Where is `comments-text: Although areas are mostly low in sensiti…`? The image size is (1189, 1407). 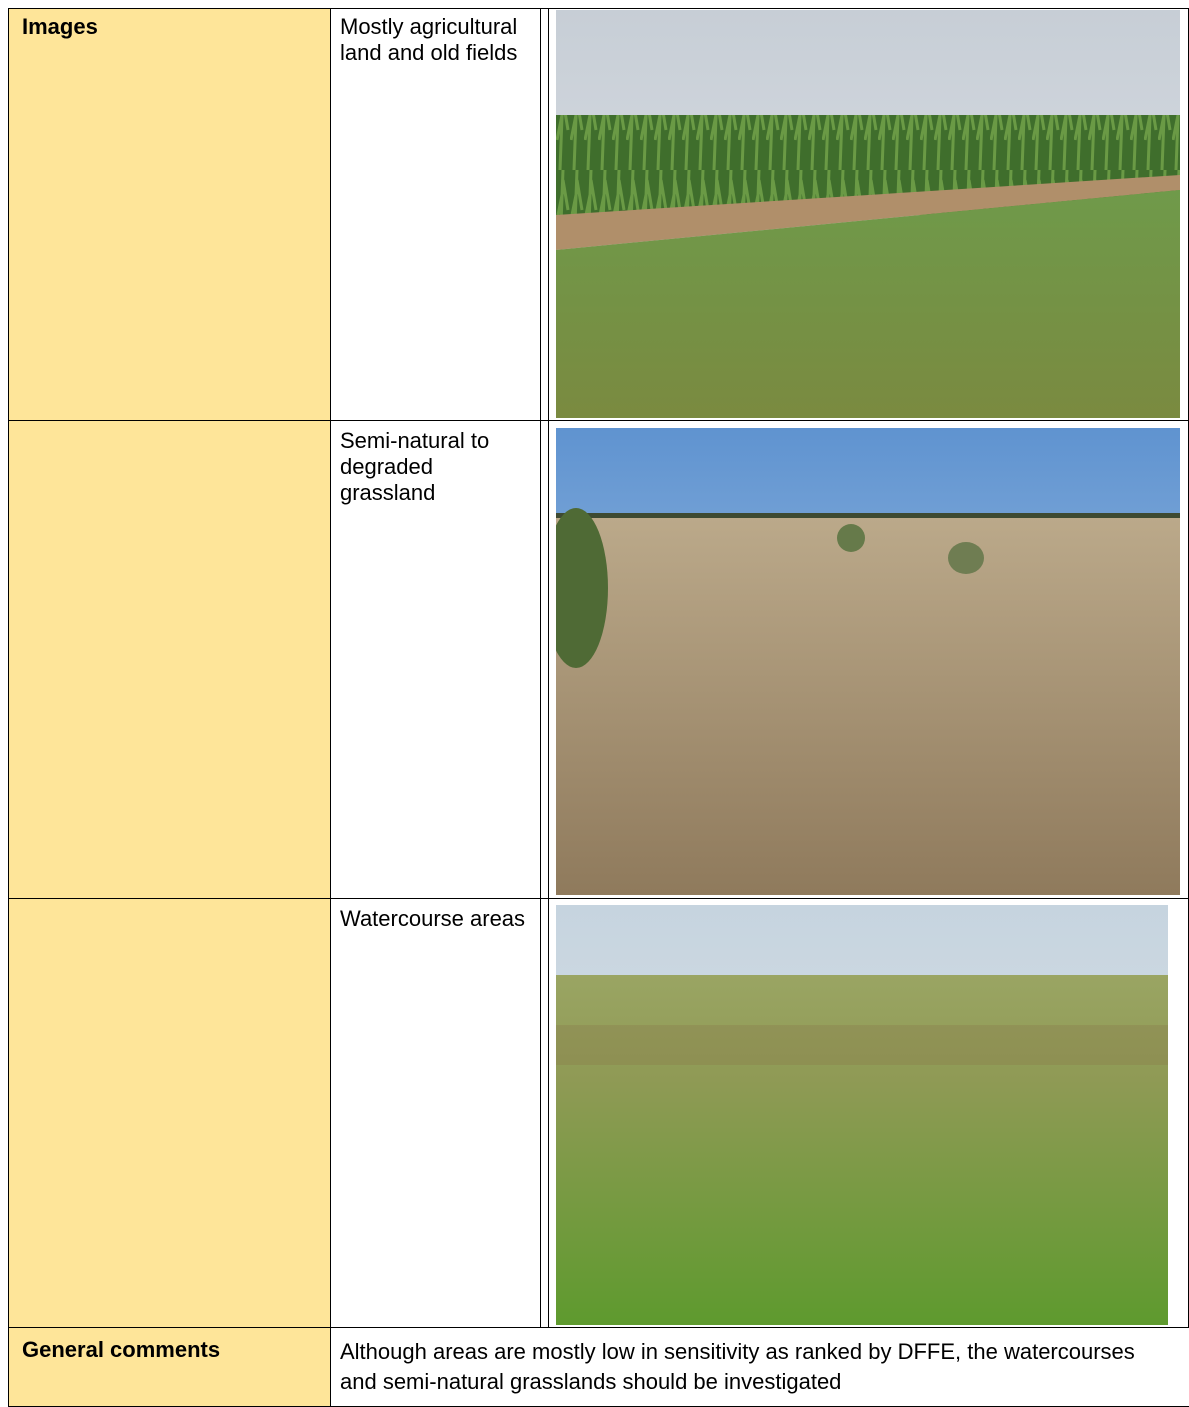
comments-text: Although areas are mostly low in sensiti… is located at coordinates (737, 1366).